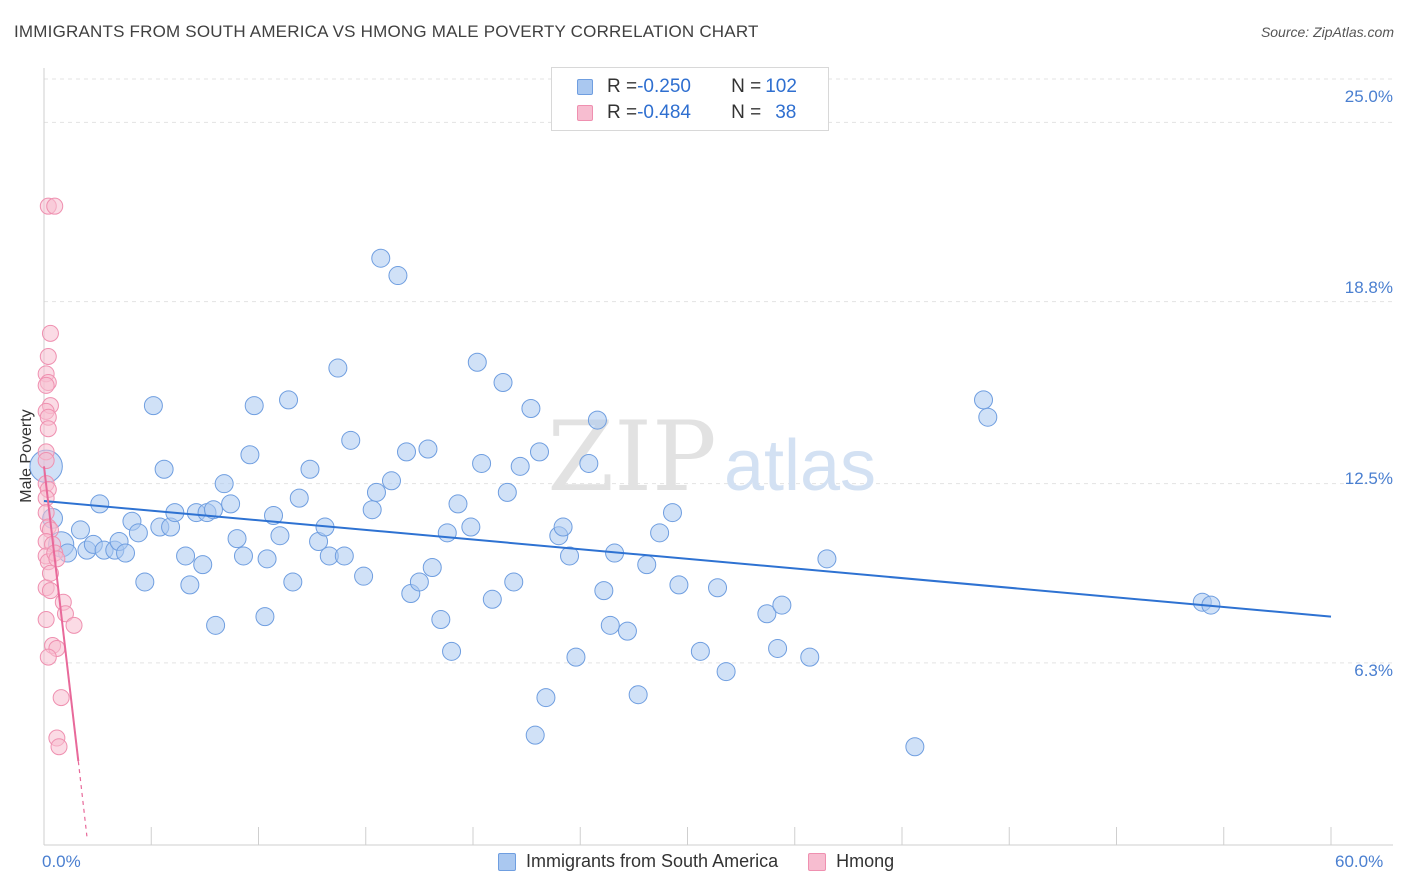 The width and height of the screenshot is (1406, 892). What do you see at coordinates (1368, 287) in the screenshot?
I see `y-tick-label: 18.8%` at bounding box center [1368, 287].